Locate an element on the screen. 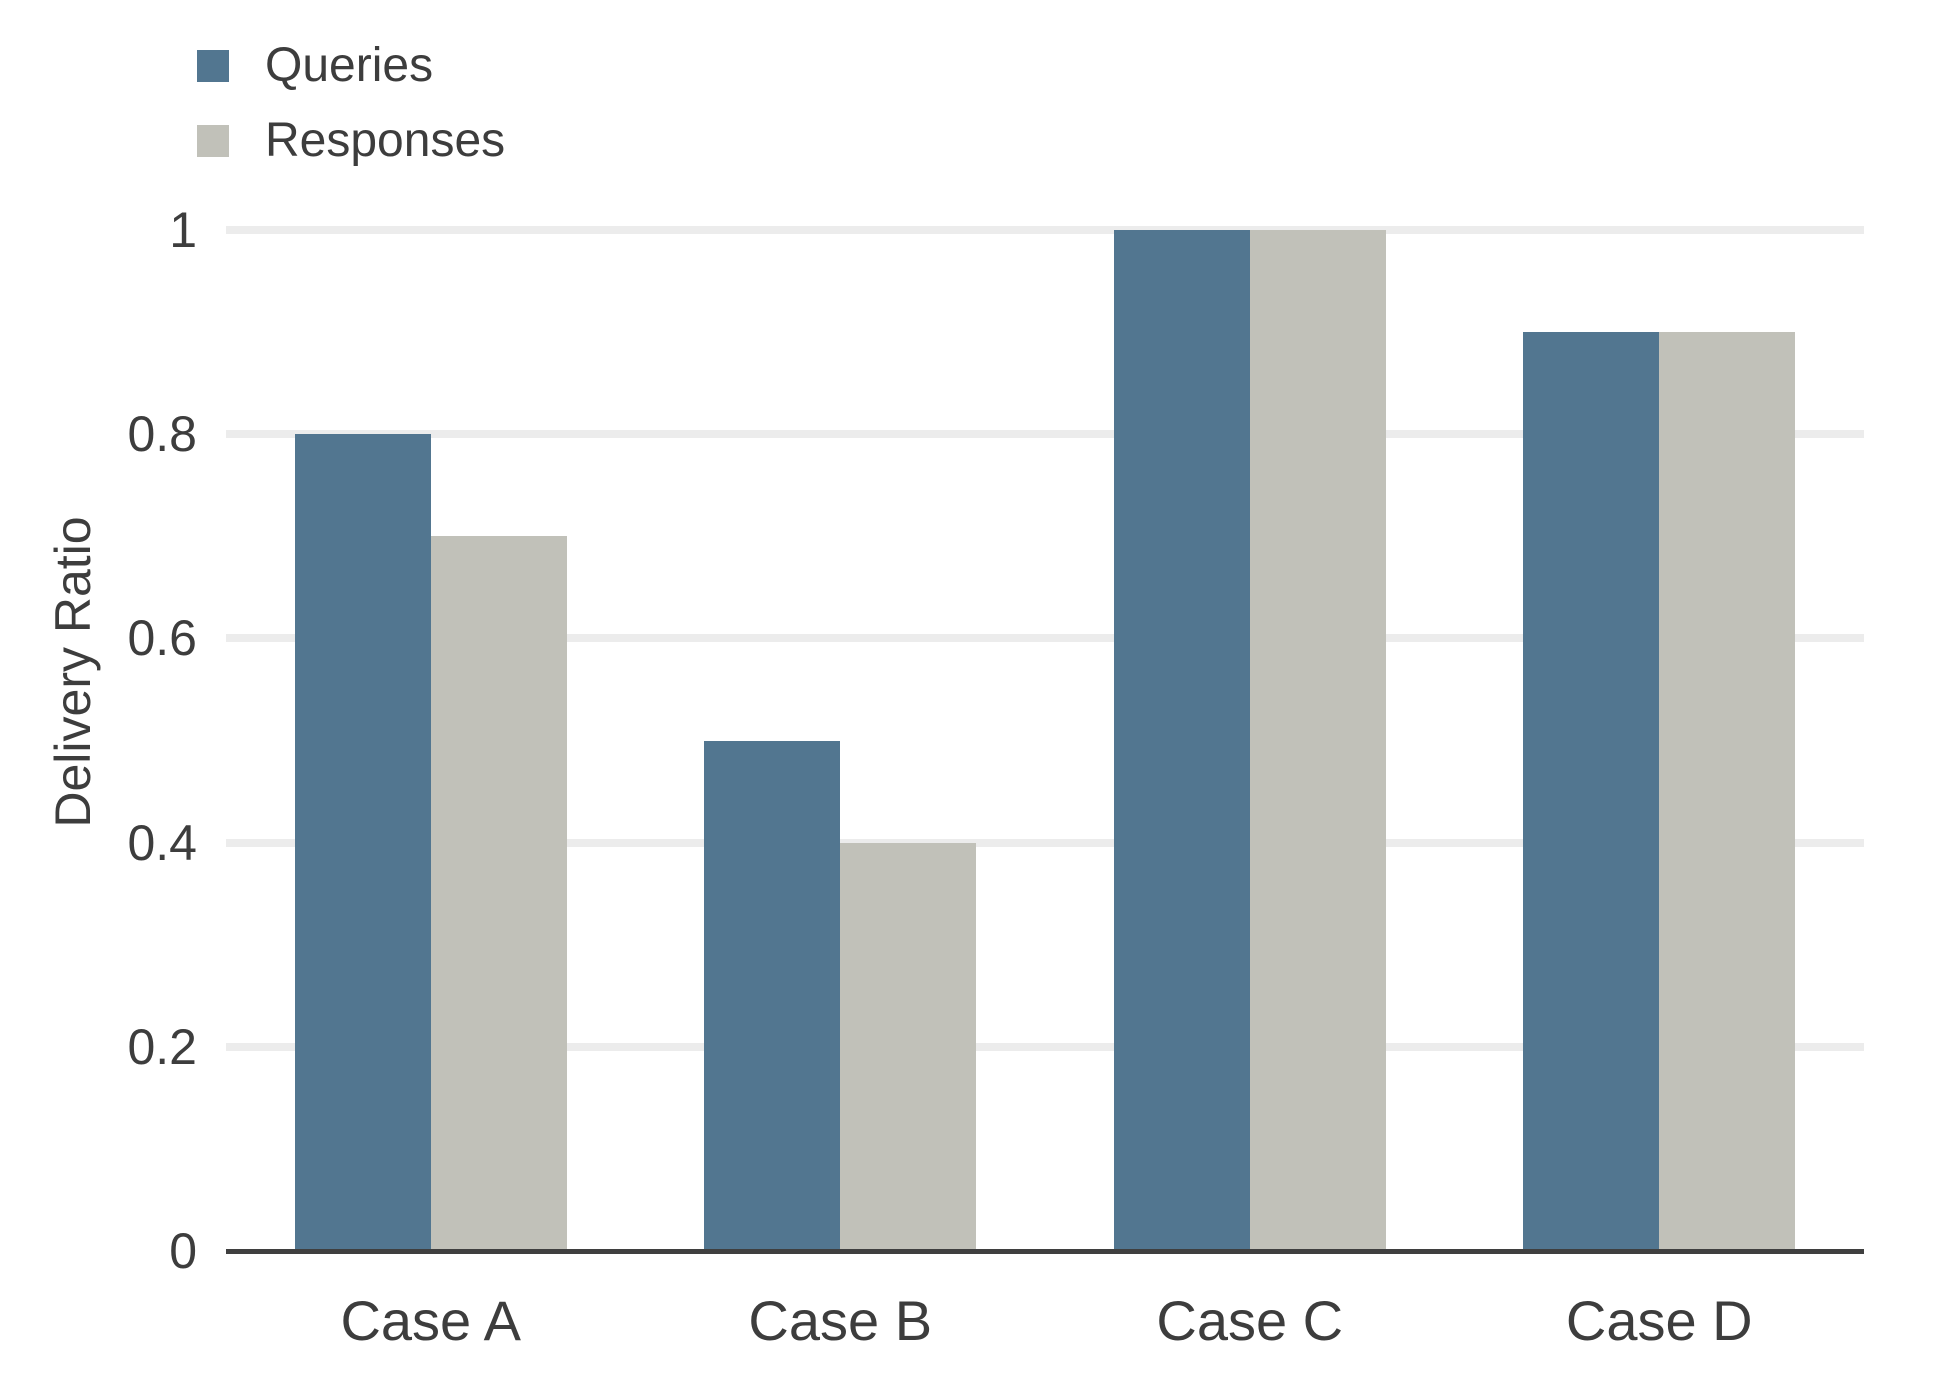 The height and width of the screenshot is (1393, 1933). legend-item-queries: Queries is located at coordinates (351, 65).